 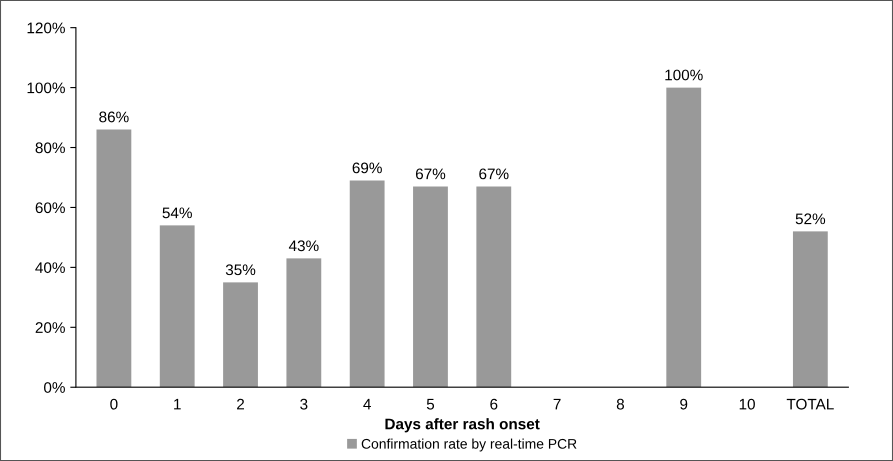 I want to click on y-tick-label: 20%, so click(x=50, y=327).